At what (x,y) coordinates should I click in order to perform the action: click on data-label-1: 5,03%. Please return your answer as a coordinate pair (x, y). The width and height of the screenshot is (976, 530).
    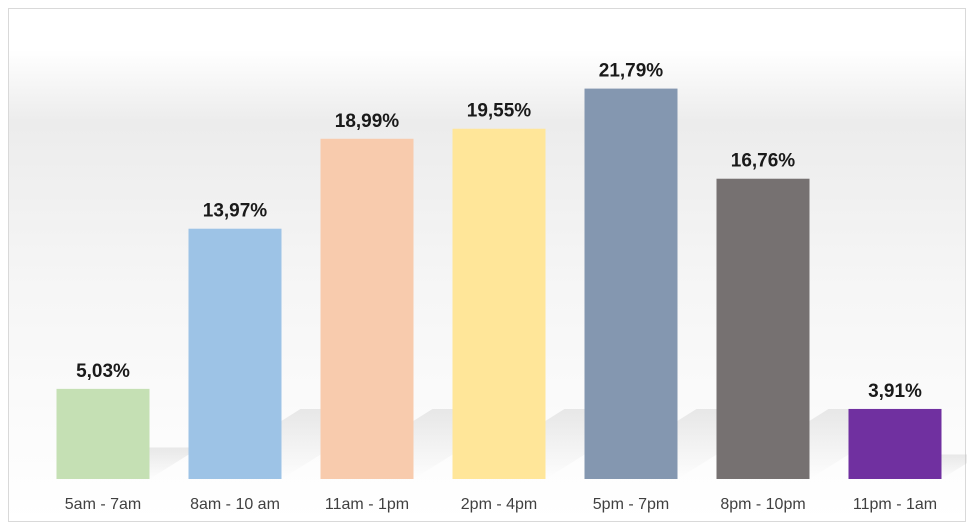
    Looking at the image, I should click on (103, 371).